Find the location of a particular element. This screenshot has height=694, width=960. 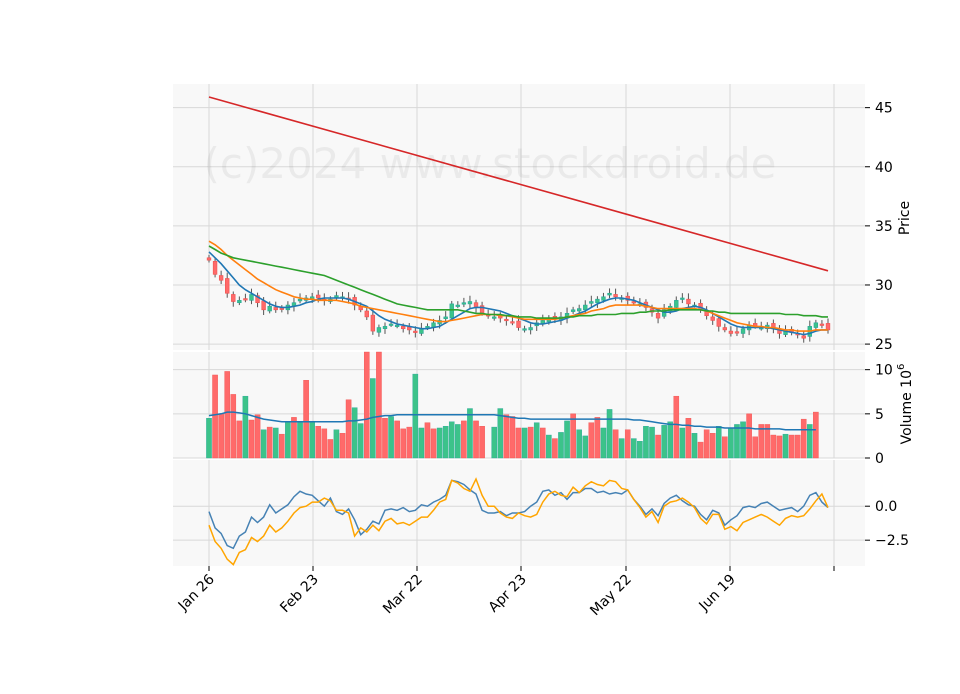

oscillator-layer is located at coordinates (518, 521).